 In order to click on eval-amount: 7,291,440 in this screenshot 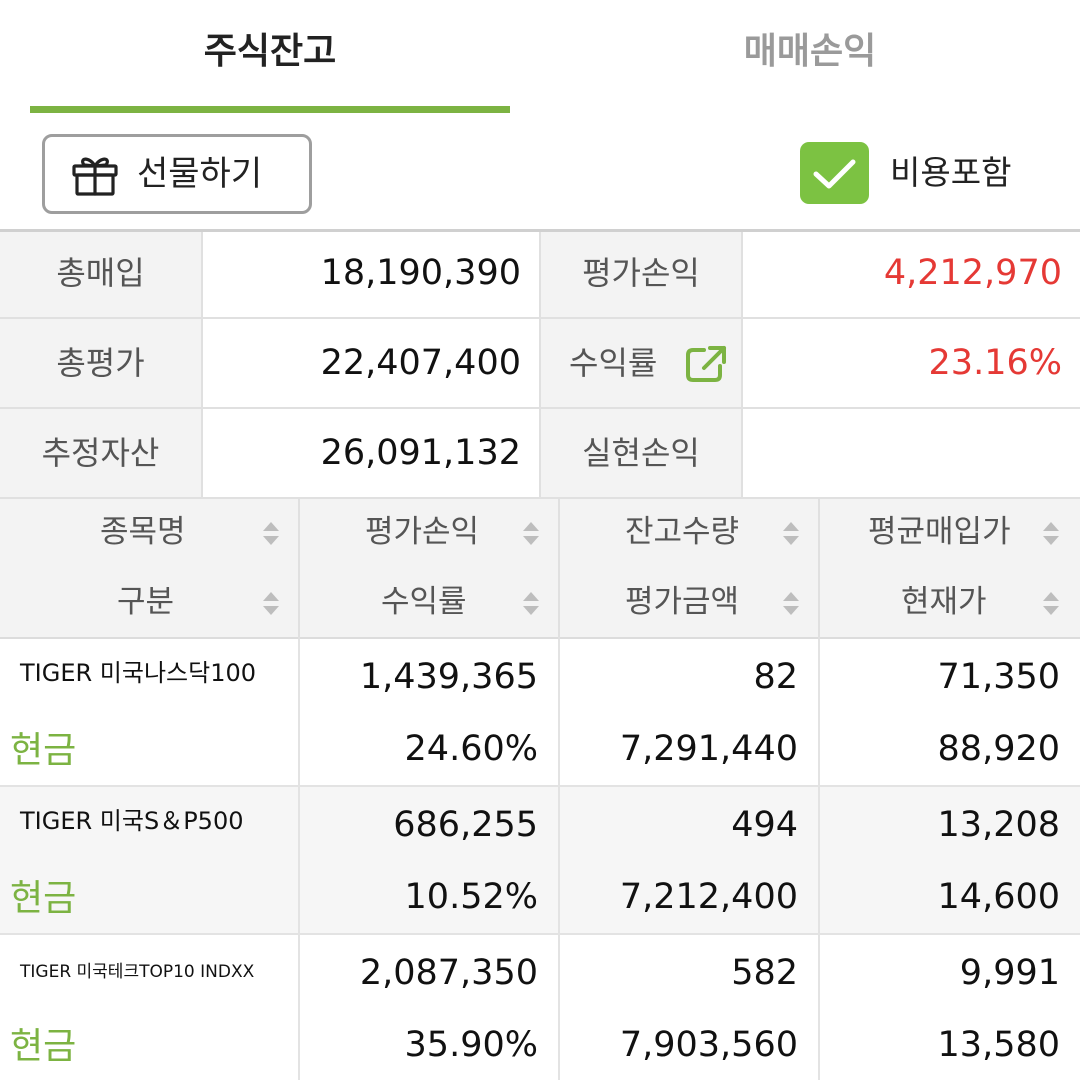, I will do `click(708, 749)`.